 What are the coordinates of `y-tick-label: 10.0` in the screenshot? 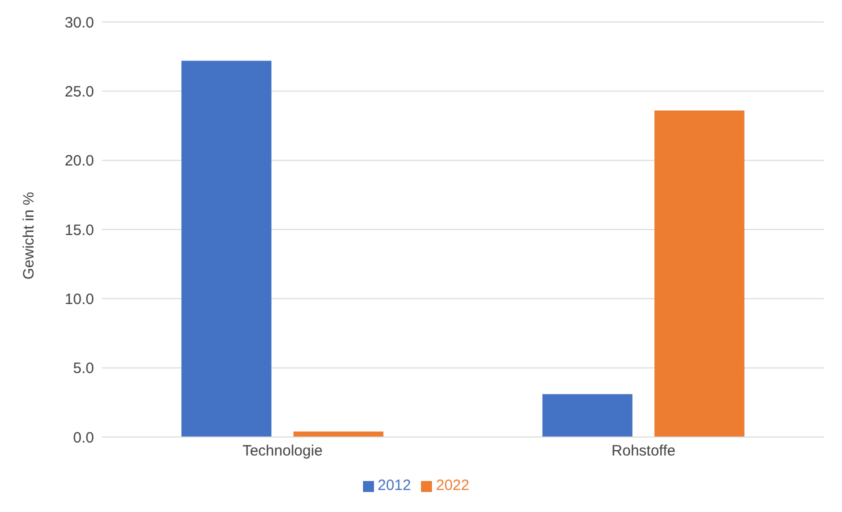 It's located at (79, 299).